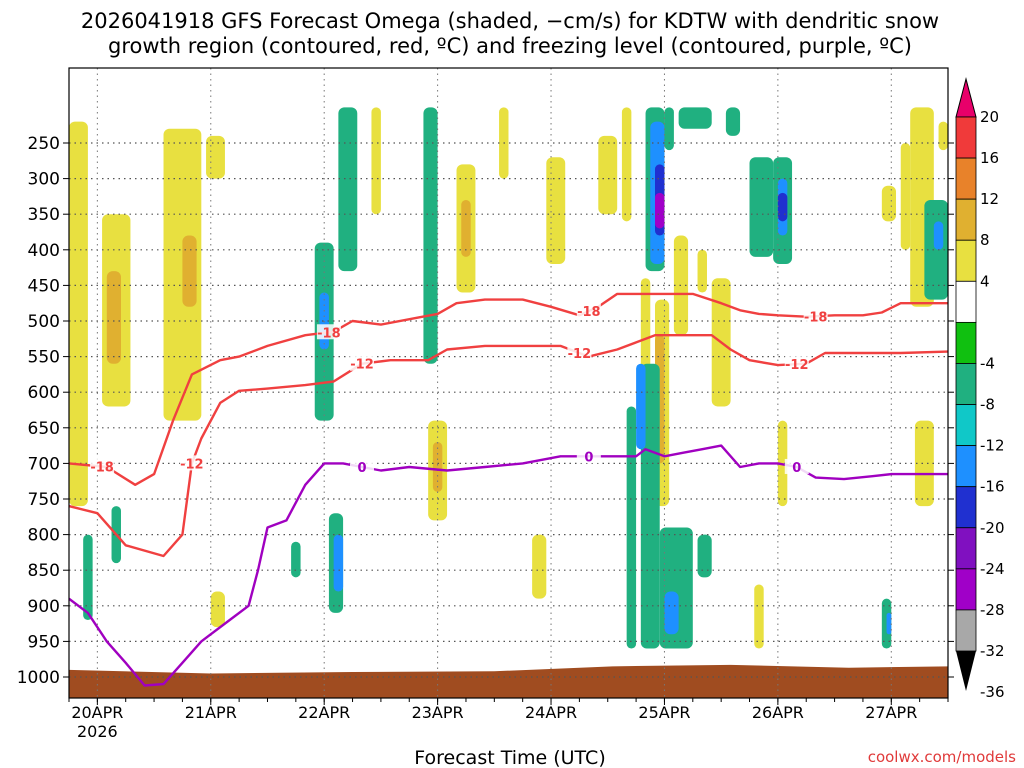 The width and height of the screenshot is (1024, 768). I want to click on watermark-text: coolwx.com/models, so click(942, 757).